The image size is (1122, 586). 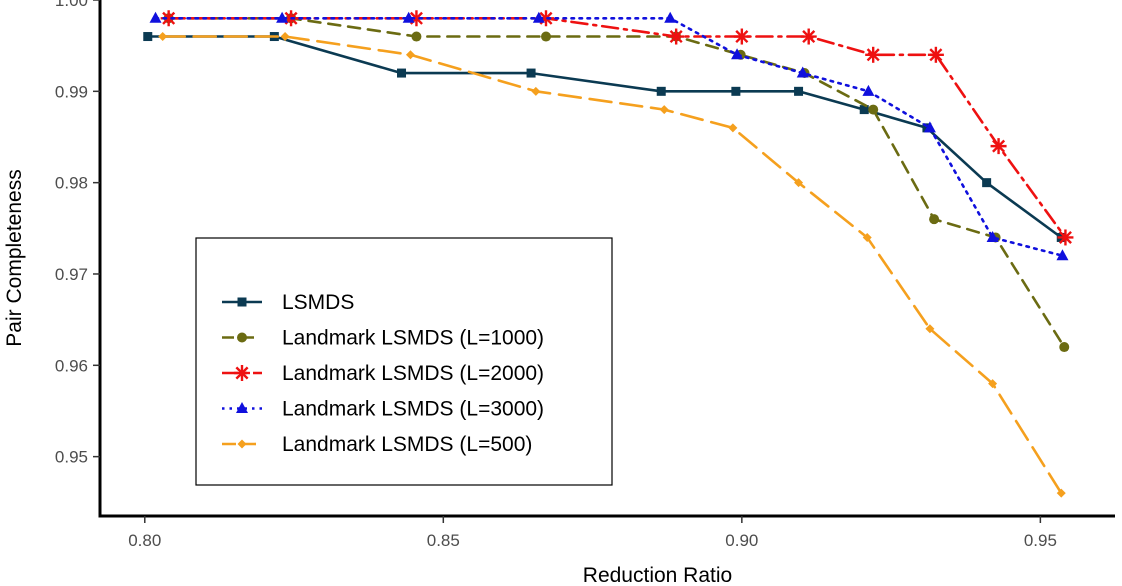 What do you see at coordinates (443, 540) in the screenshot?
I see `x-tick-label: 0.85` at bounding box center [443, 540].